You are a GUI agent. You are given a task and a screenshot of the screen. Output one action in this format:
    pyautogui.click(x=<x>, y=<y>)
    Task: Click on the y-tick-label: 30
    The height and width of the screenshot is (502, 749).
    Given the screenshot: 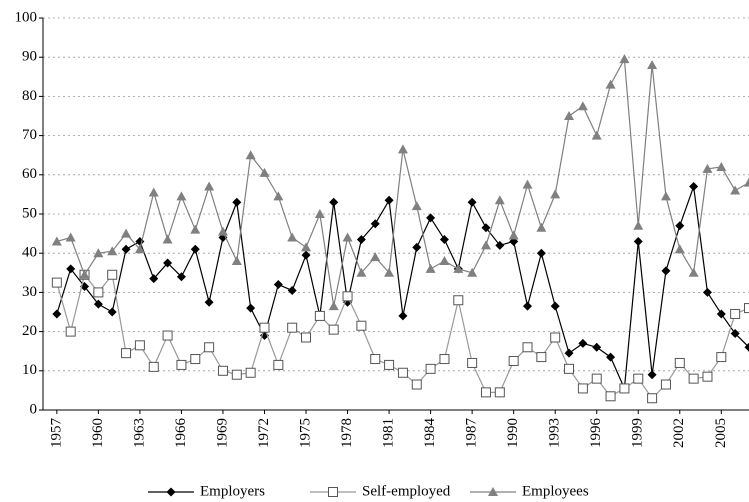 What is the action you would take?
    pyautogui.click(x=29, y=292)
    